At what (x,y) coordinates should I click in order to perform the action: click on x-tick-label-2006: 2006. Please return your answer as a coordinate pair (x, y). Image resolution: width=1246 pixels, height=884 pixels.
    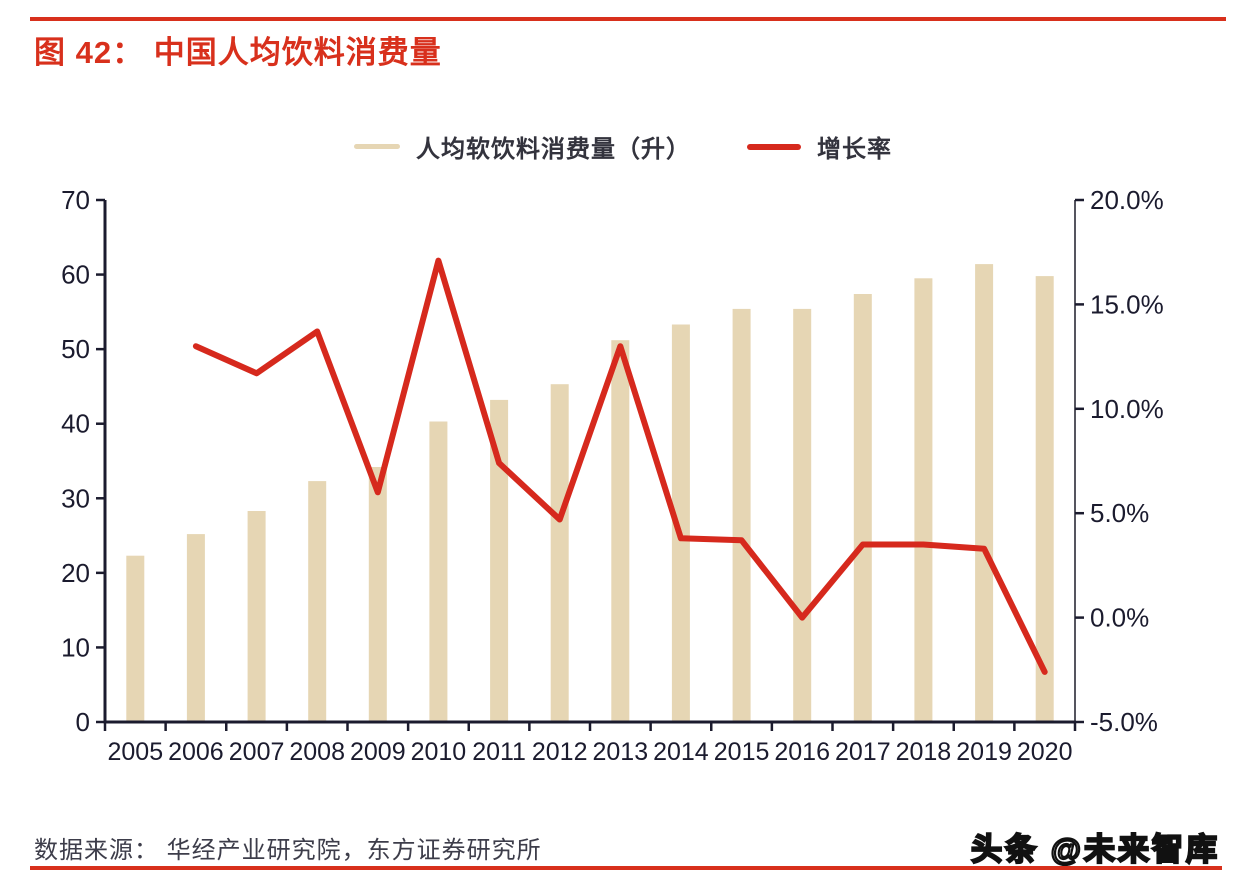
    Looking at the image, I should click on (196, 752).